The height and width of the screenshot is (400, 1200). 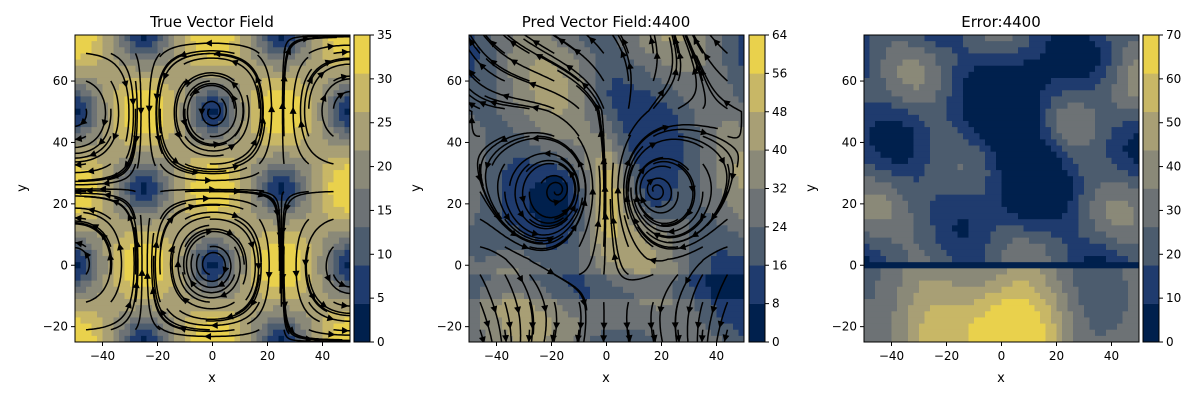 I want to click on colorbar-band, so click(x=362, y=323).